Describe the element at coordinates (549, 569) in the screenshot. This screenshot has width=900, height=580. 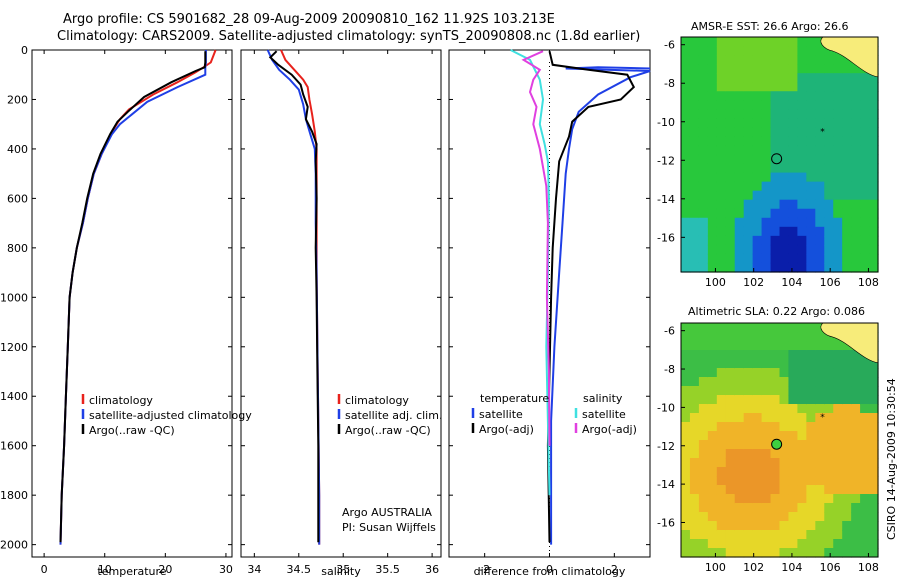
I see `x-tick-label: 0` at that location.